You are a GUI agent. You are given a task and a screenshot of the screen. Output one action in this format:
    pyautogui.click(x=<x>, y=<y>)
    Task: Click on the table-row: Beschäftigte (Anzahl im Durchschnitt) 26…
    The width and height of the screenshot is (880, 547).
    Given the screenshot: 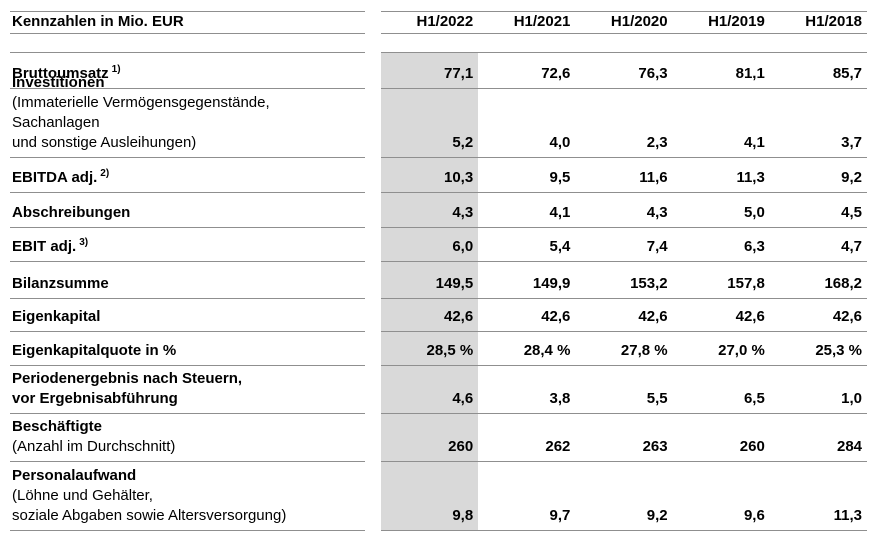 What is the action you would take?
    pyautogui.click(x=439, y=438)
    